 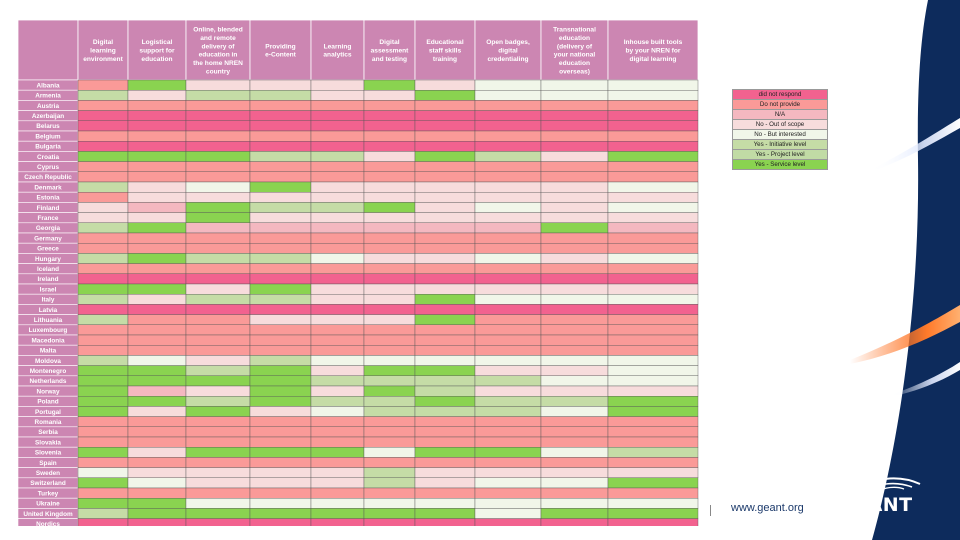 What do you see at coordinates (780, 155) in the screenshot?
I see `legend-item: Yes - Project level` at bounding box center [780, 155].